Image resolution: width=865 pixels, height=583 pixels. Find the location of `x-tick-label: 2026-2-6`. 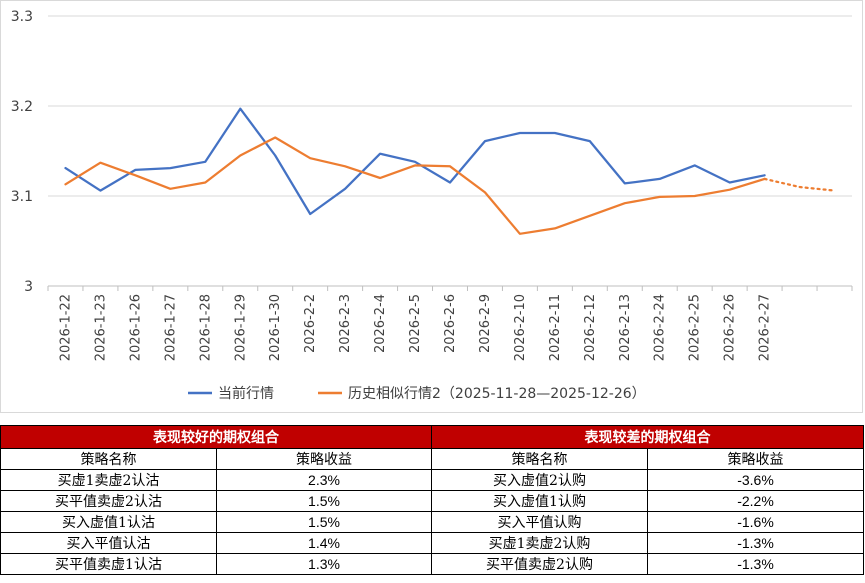

x-tick-label: 2026-2-6 is located at coordinates (450, 323).